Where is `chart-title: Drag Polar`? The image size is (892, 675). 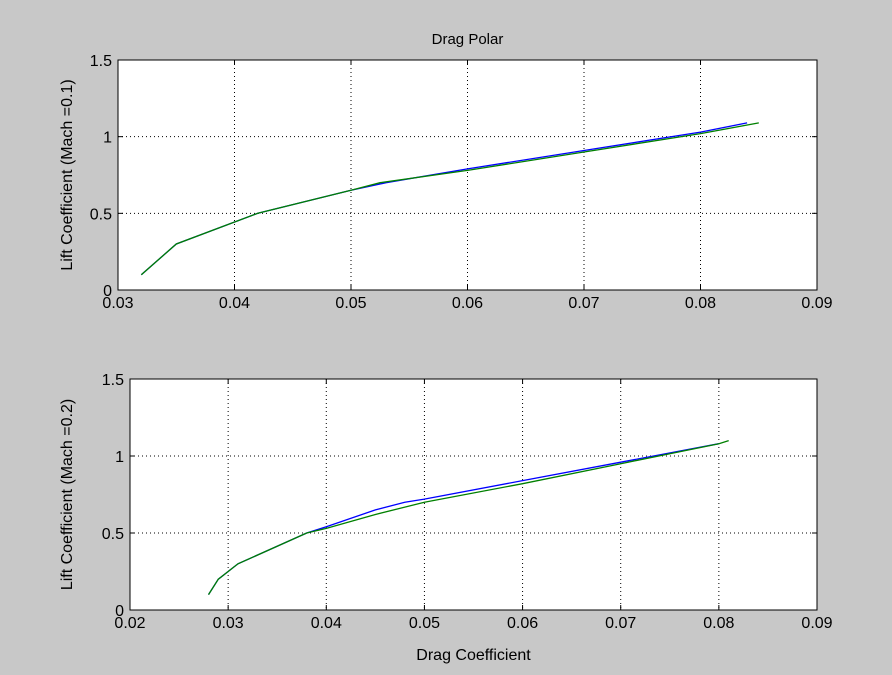 chart-title: Drag Polar is located at coordinates (468, 39).